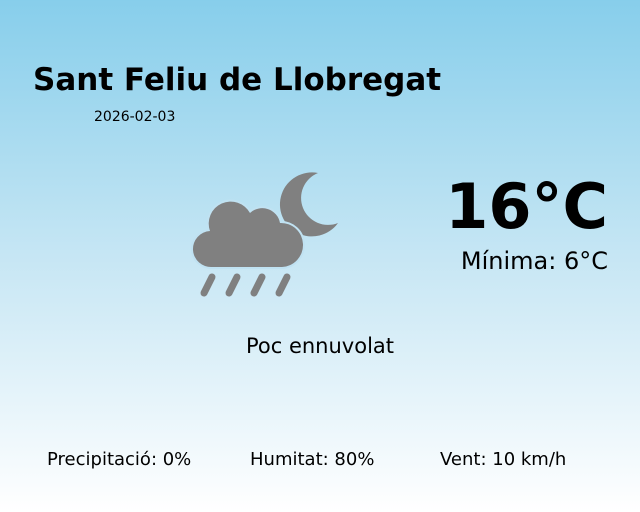  Describe the element at coordinates (320, 346) in the screenshot. I see `weather-condition: Poc ennuvolat` at that location.